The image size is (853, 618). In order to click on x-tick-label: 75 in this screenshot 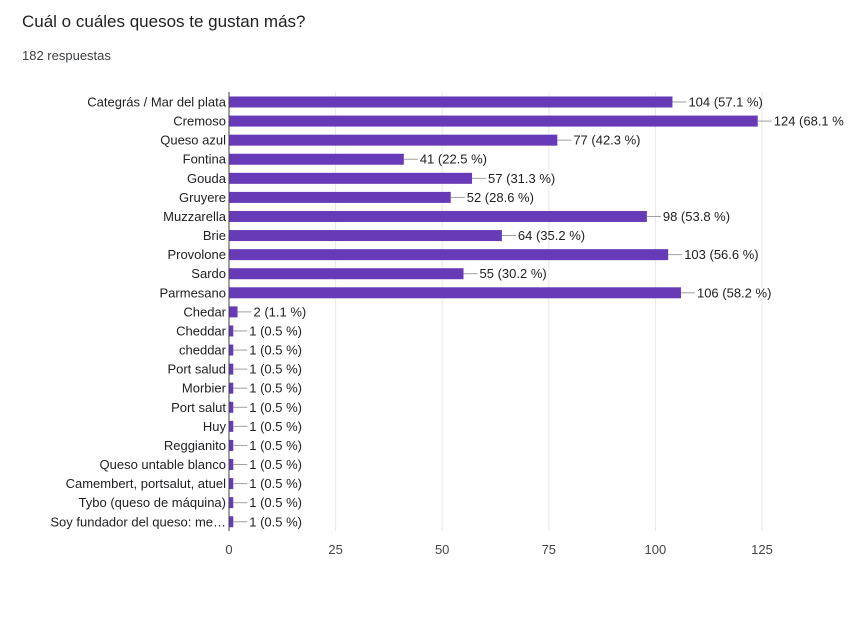, I will do `click(549, 549)`.